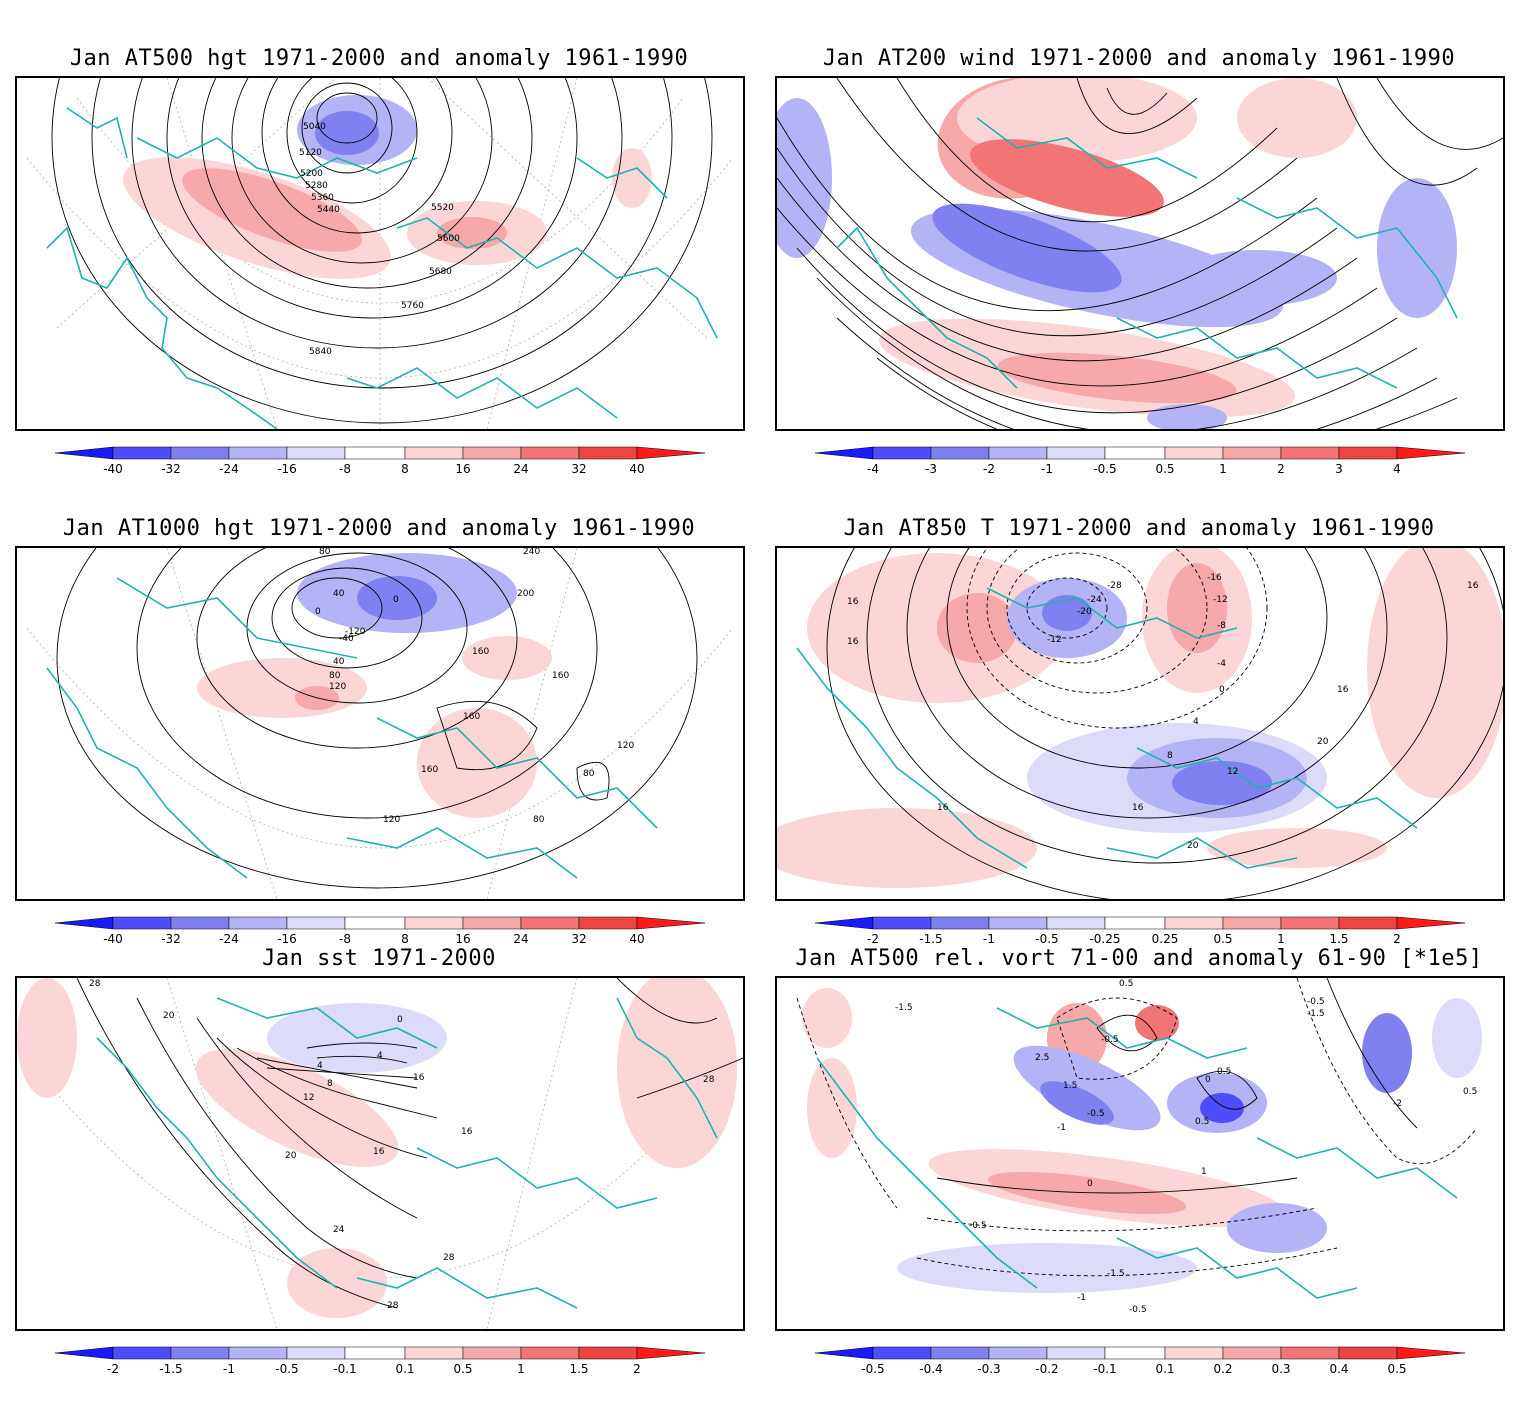  Describe the element at coordinates (330, 1084) in the screenshot. I see `contour-label: 8` at that location.